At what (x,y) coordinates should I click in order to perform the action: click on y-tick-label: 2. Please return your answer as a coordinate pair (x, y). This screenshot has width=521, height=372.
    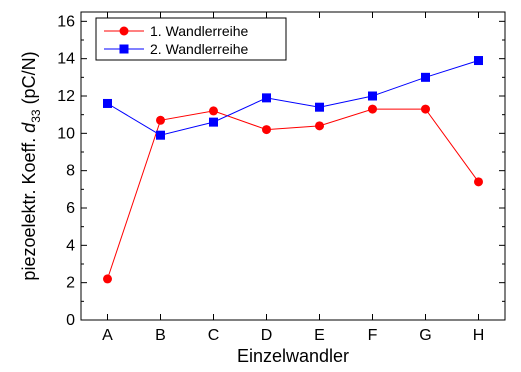
    Looking at the image, I should click on (70, 283).